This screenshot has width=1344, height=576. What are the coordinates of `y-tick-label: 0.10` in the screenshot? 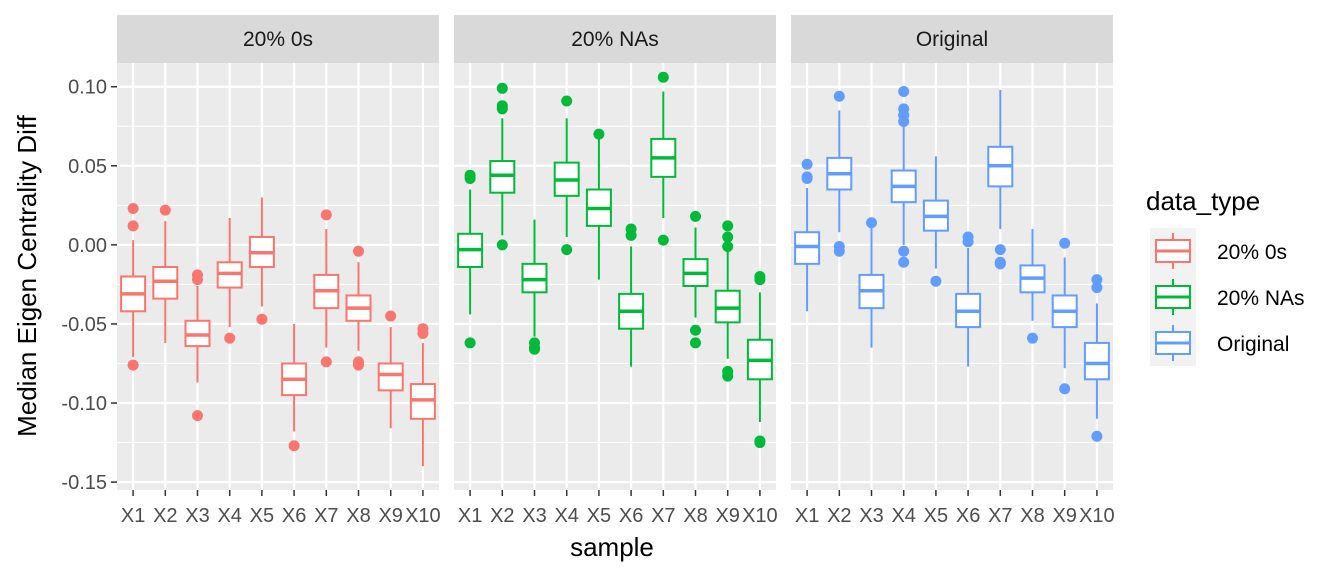 It's located at (87, 88).